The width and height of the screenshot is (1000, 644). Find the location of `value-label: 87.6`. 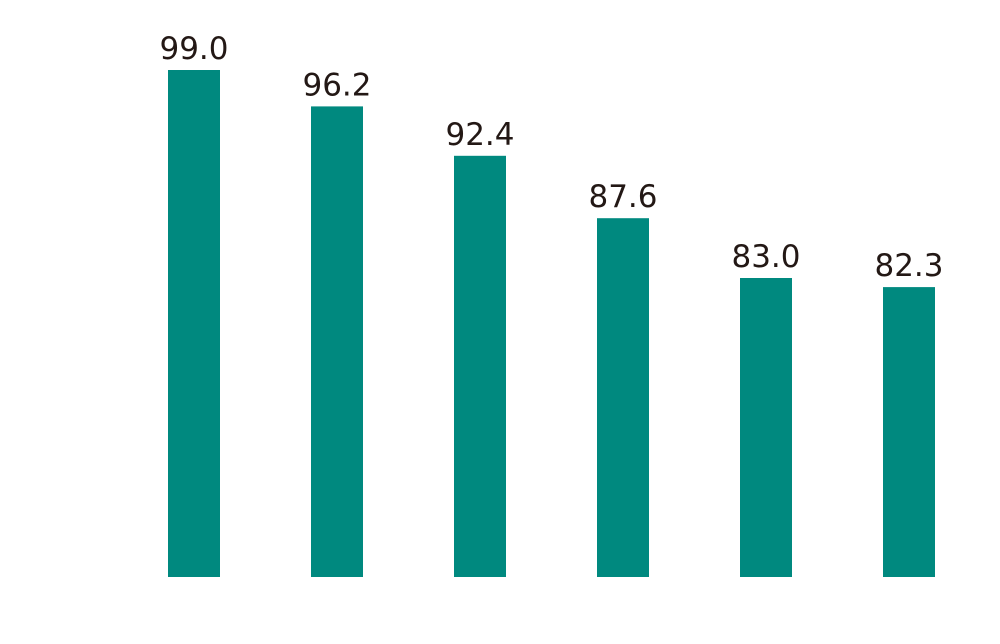

value-label: 87.6 is located at coordinates (622, 197).